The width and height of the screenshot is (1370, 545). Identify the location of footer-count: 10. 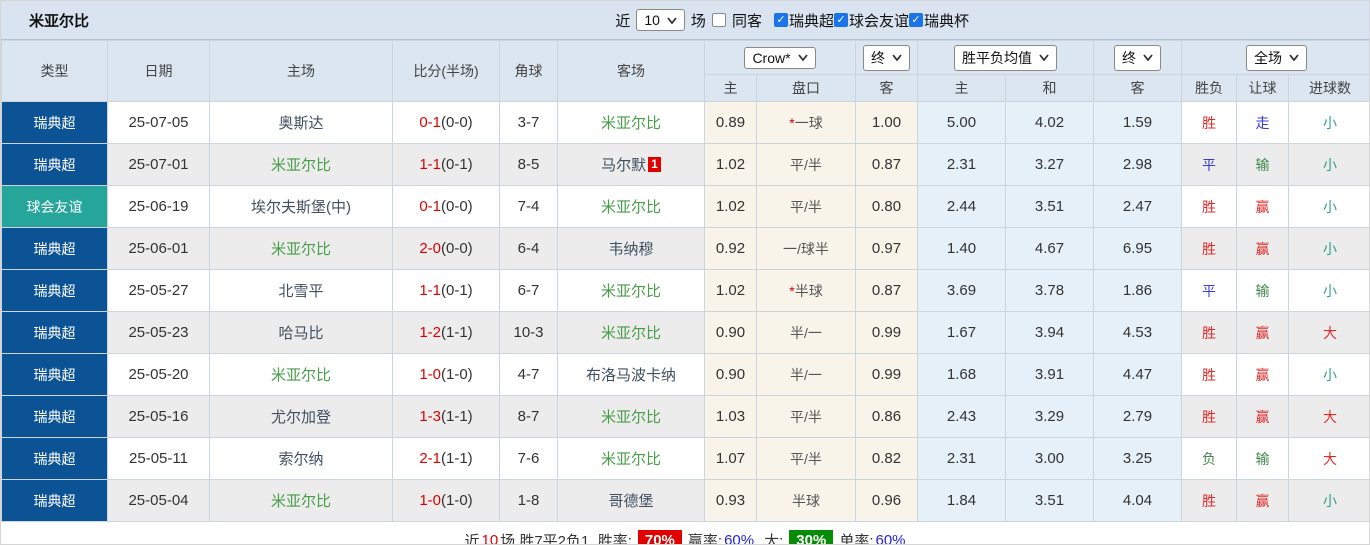
(490, 538).